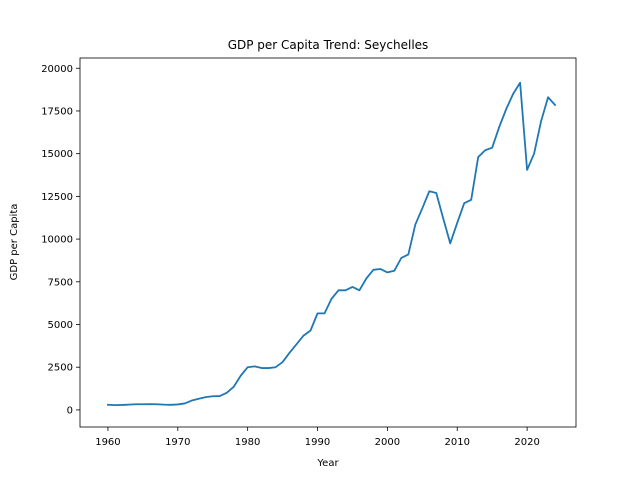 This screenshot has width=640, height=480. Describe the element at coordinates (57, 240) in the screenshot. I see `y-tick-label: 10000` at that location.